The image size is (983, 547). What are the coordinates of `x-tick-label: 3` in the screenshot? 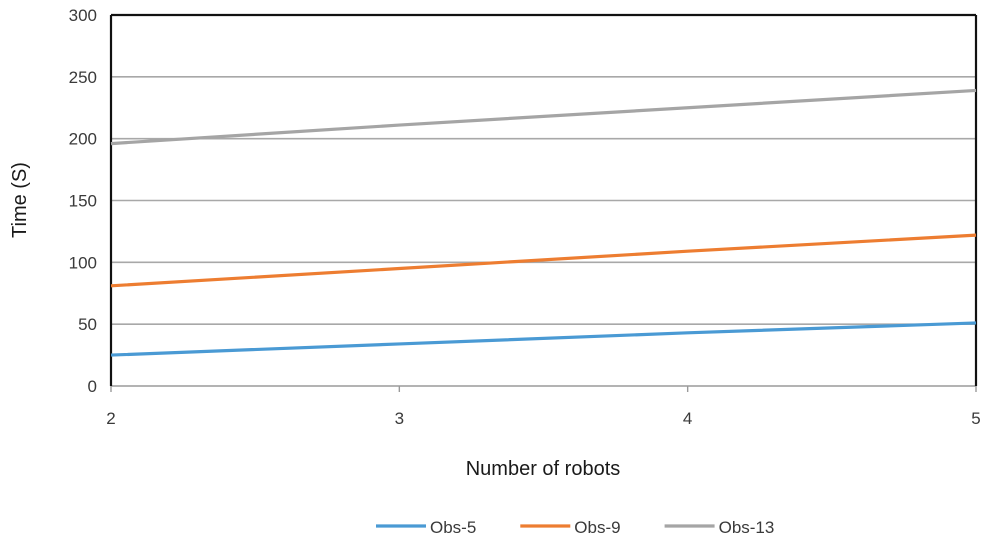 It's located at (399, 418).